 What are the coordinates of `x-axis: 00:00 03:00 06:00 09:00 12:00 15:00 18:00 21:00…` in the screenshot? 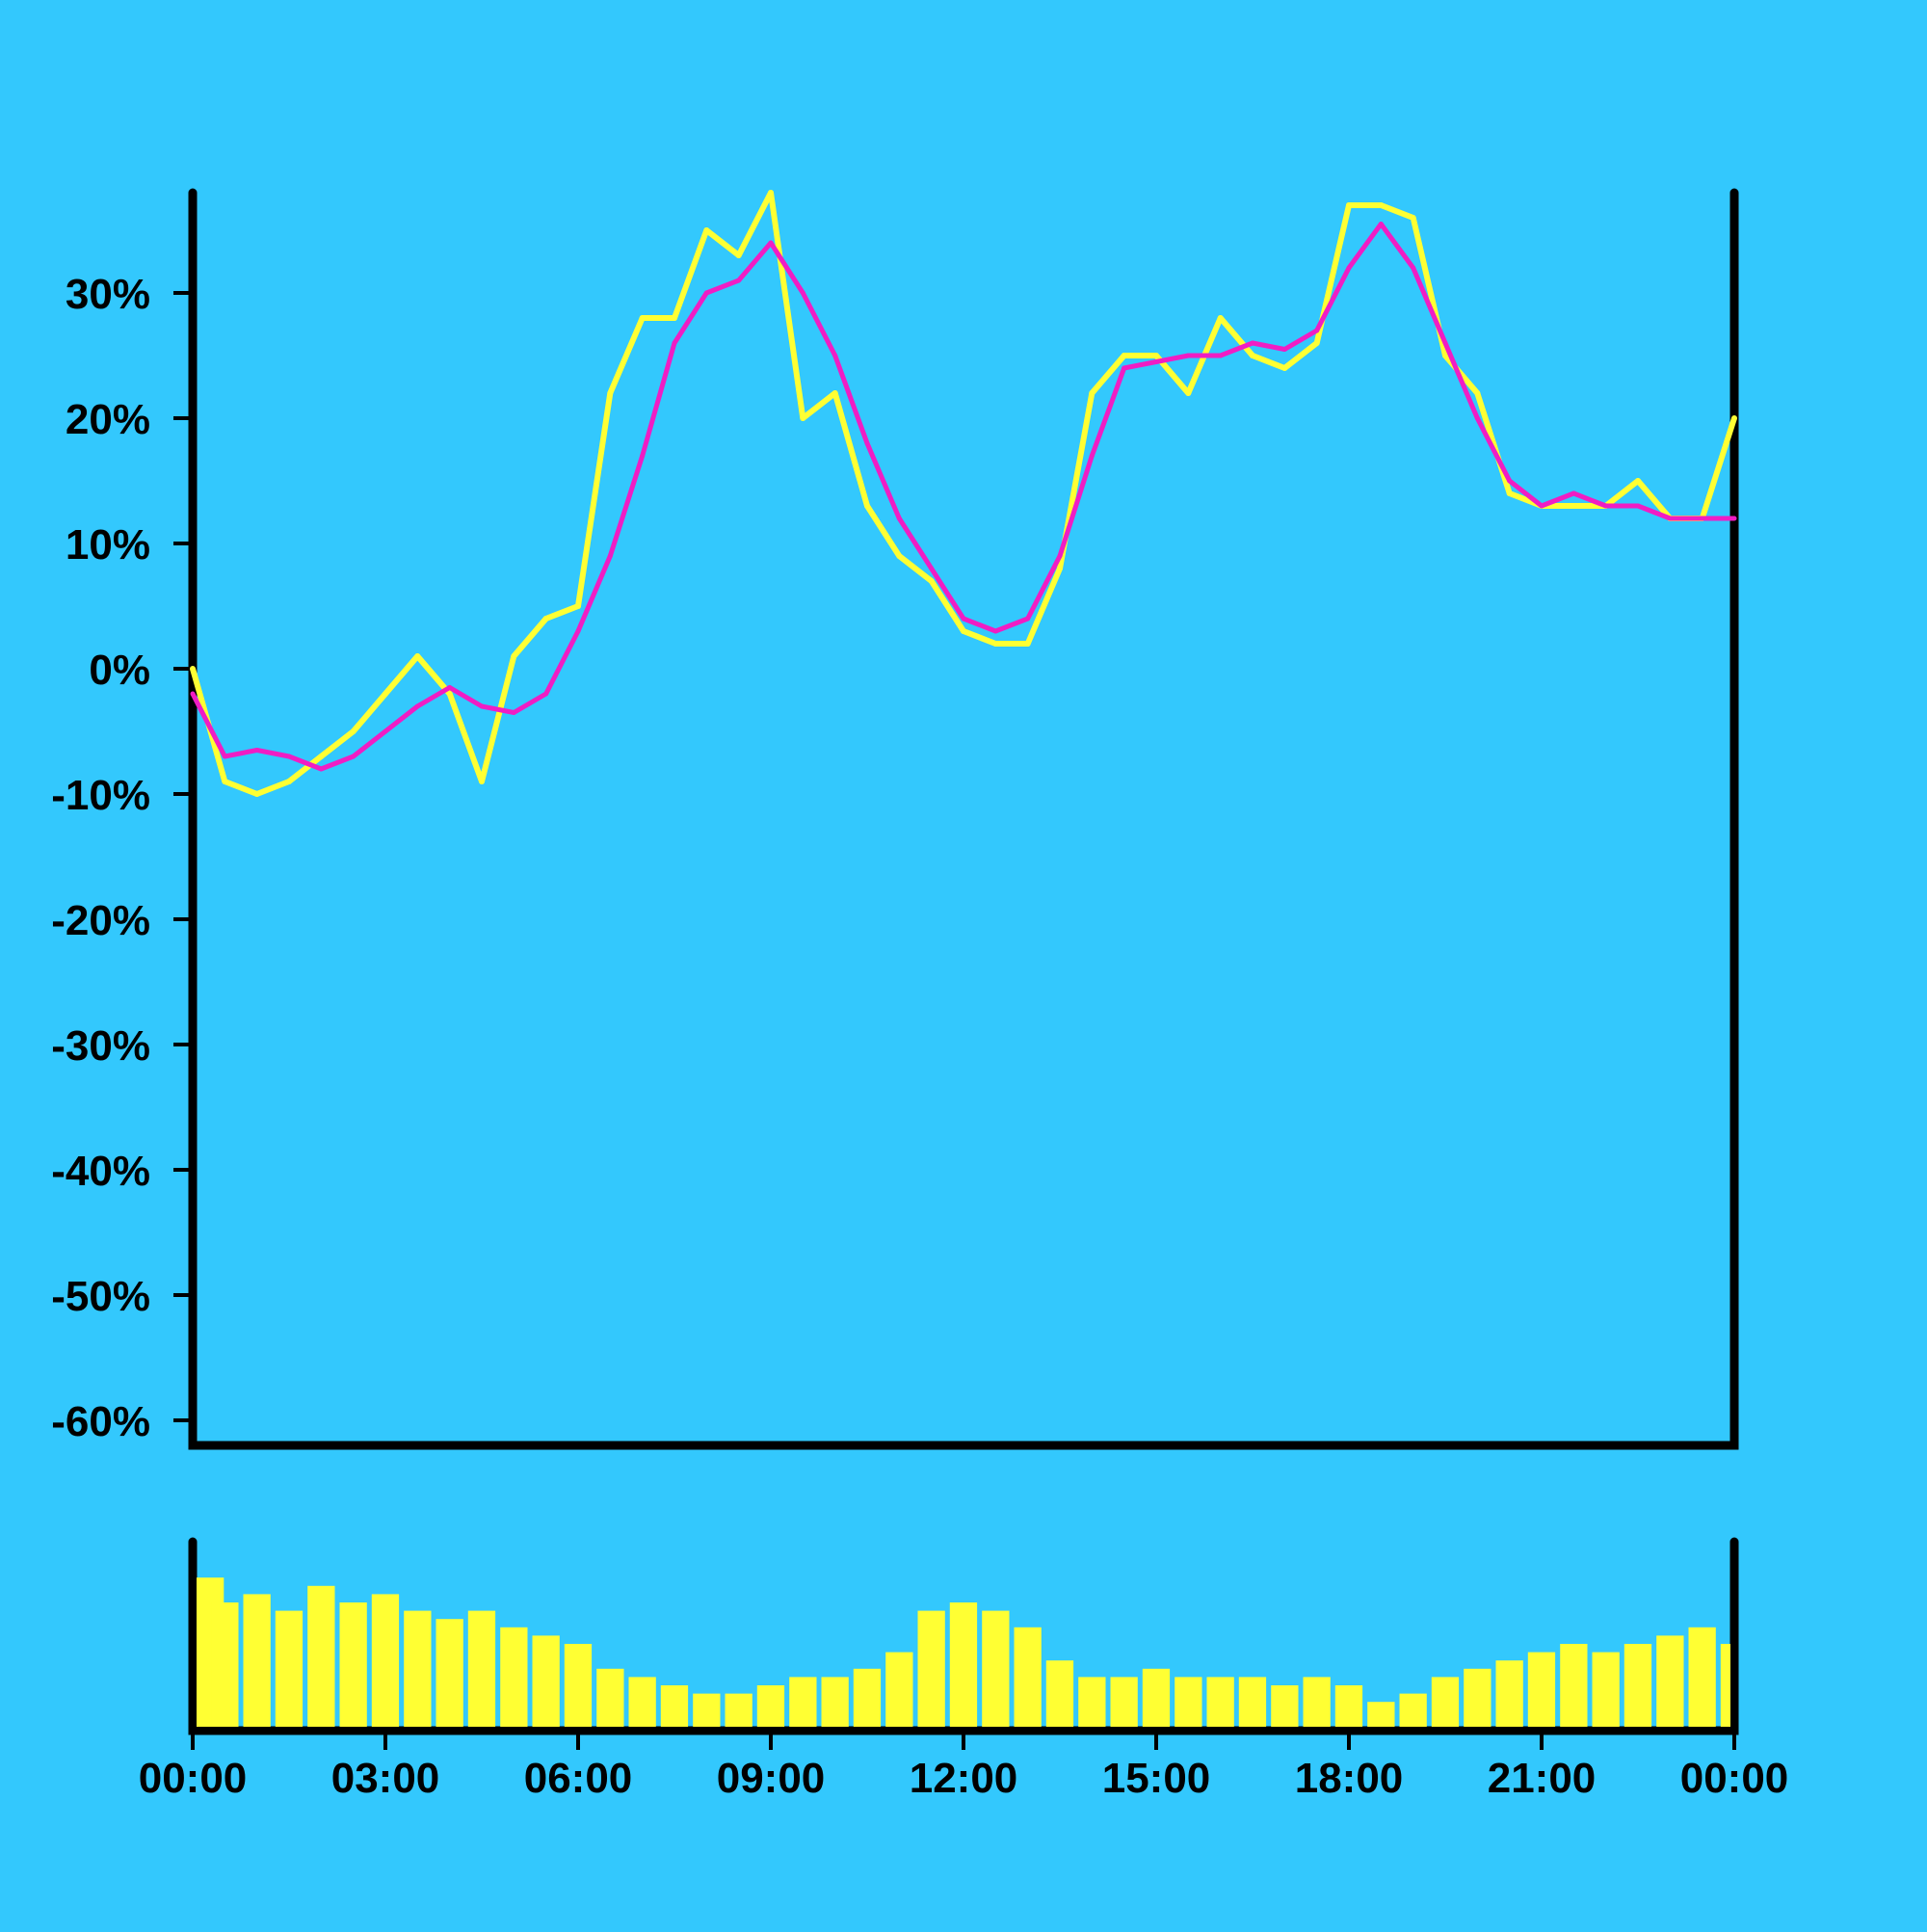 It's located at (963, 1766).